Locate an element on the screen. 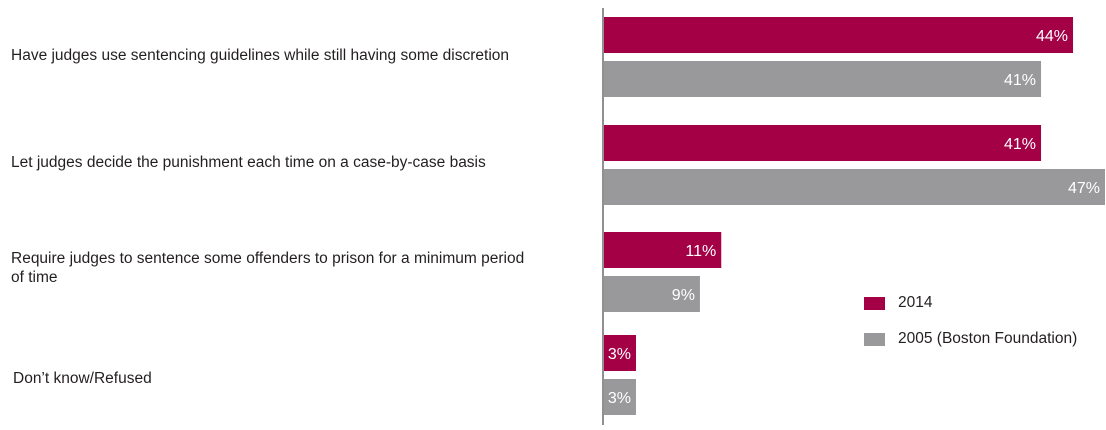 This screenshot has width=1106, height=430. bar-2014-cat1 is located at coordinates (823, 143).